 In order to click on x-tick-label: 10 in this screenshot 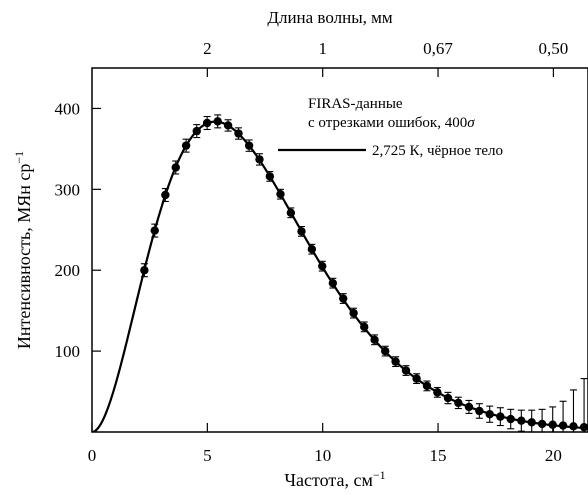, I will do `click(322, 455)`.